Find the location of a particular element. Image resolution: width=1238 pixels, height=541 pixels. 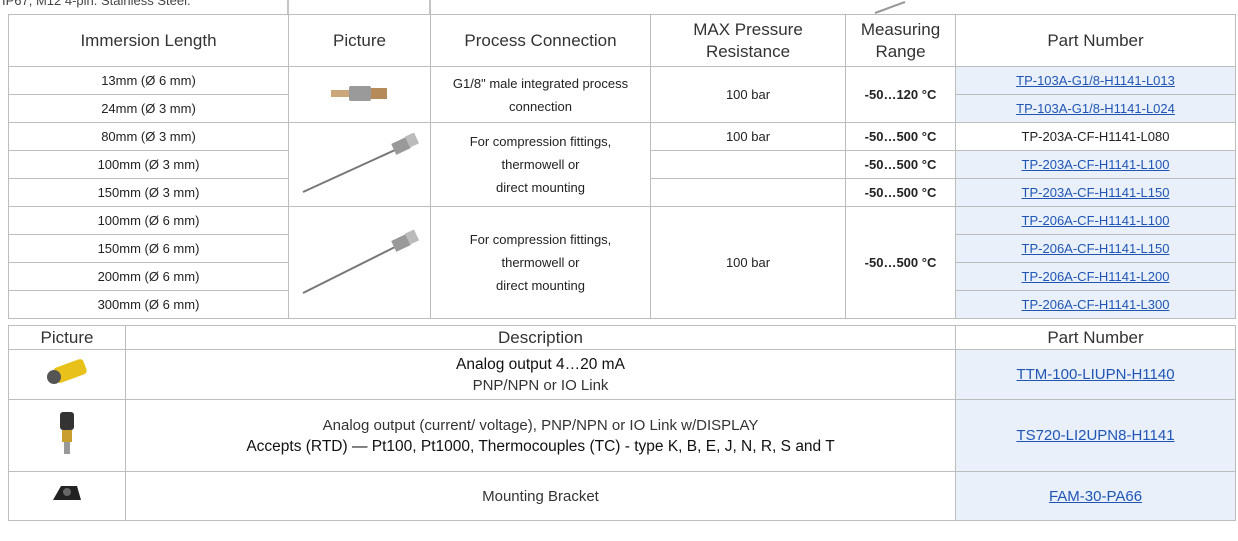

row: 24mm (Ø 3 mm) TP-103A-G1/8-H1141-L024 is located at coordinates (622, 108).